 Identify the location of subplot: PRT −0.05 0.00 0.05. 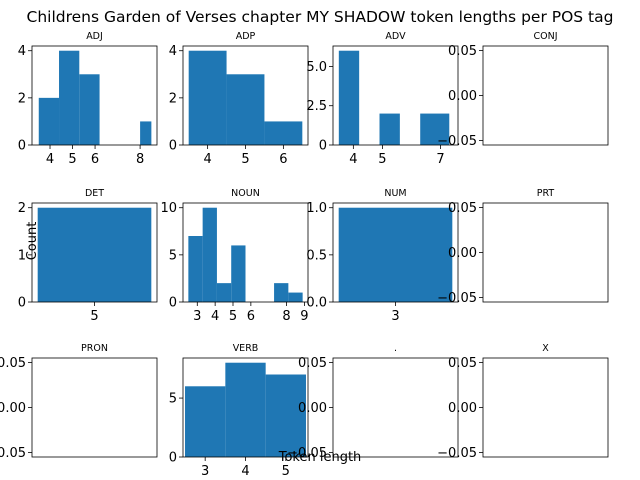
(523, 247).